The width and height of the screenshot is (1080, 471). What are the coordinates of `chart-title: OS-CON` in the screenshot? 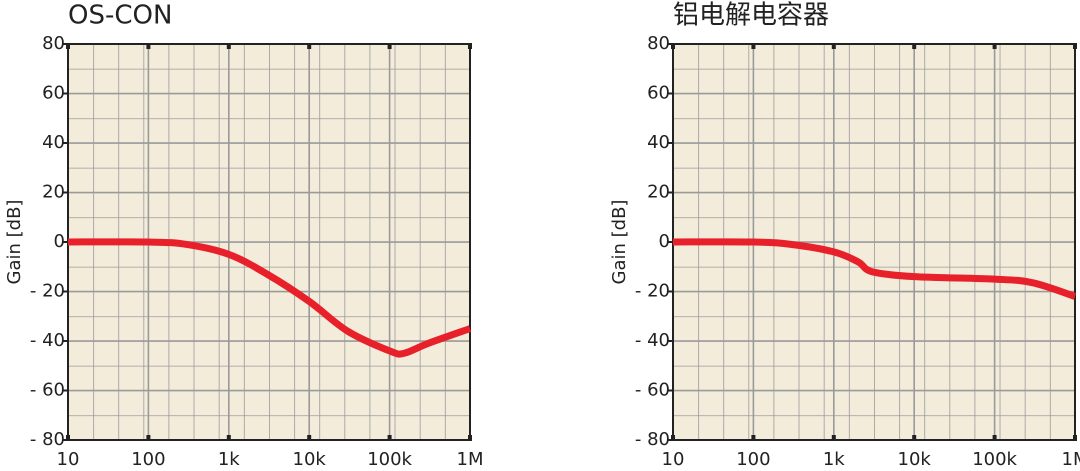 It's located at (120, 16).